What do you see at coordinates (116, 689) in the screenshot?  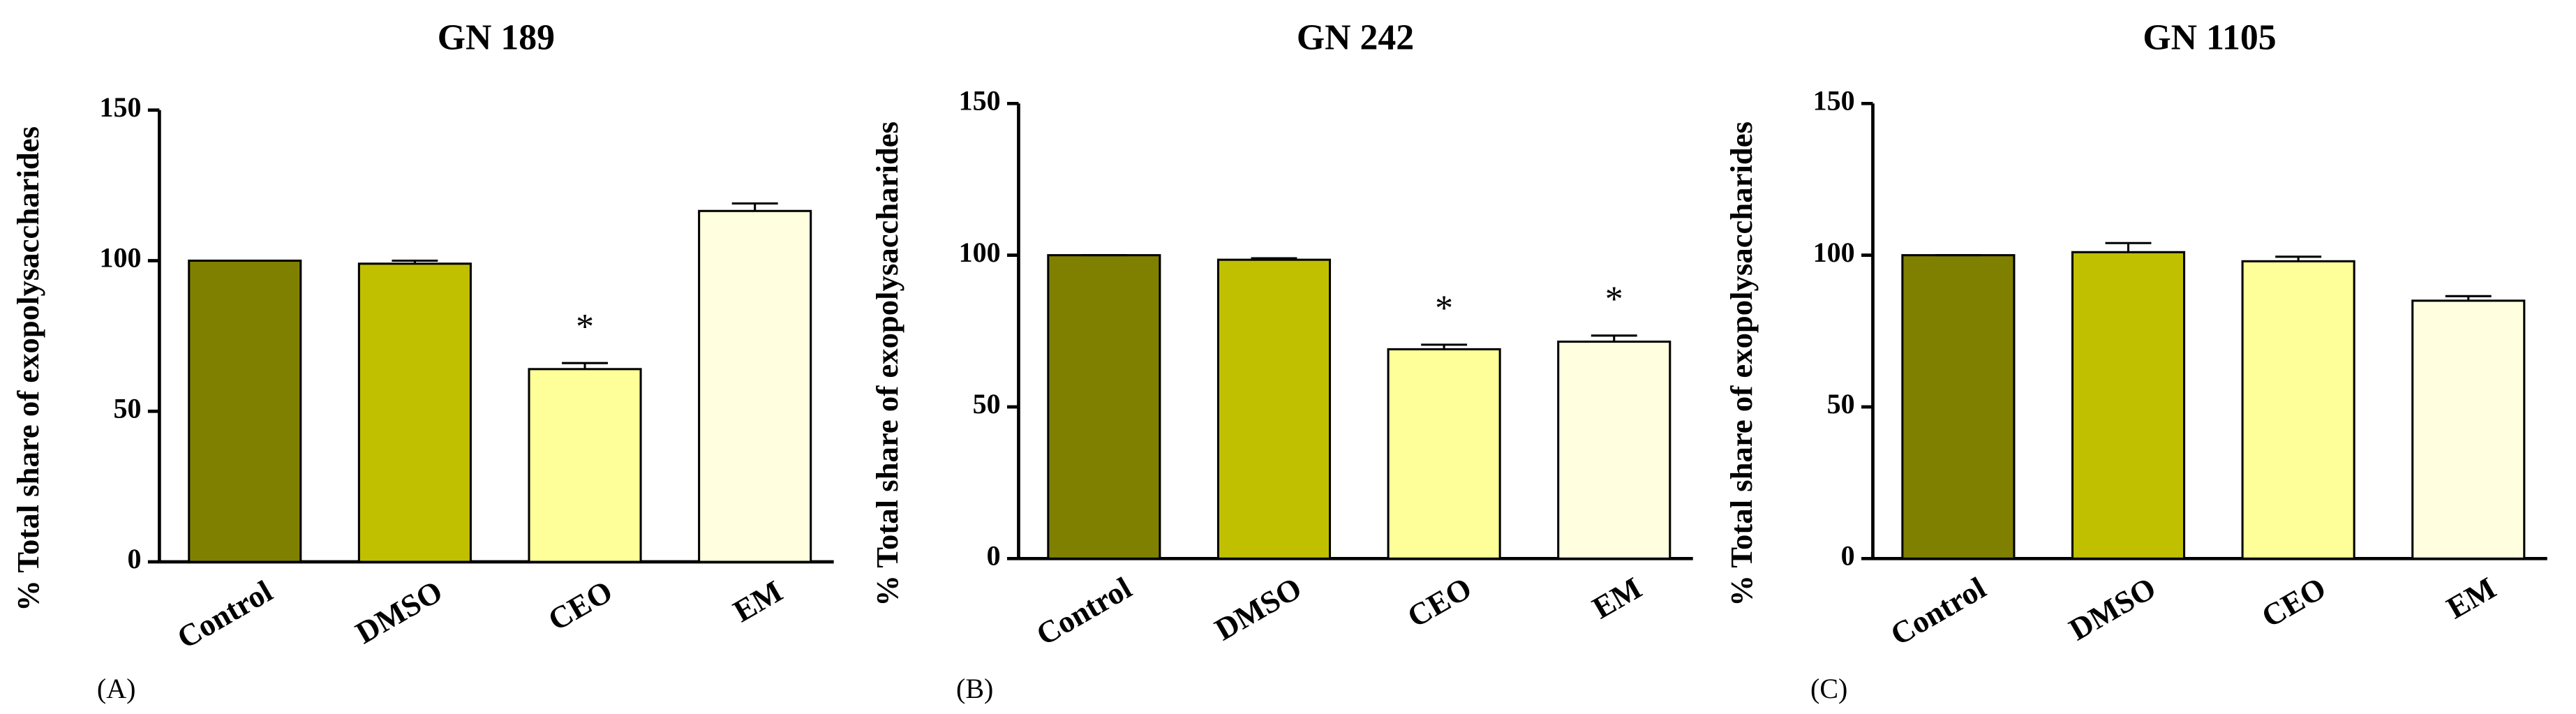 I see `panel-label: (A)` at bounding box center [116, 689].